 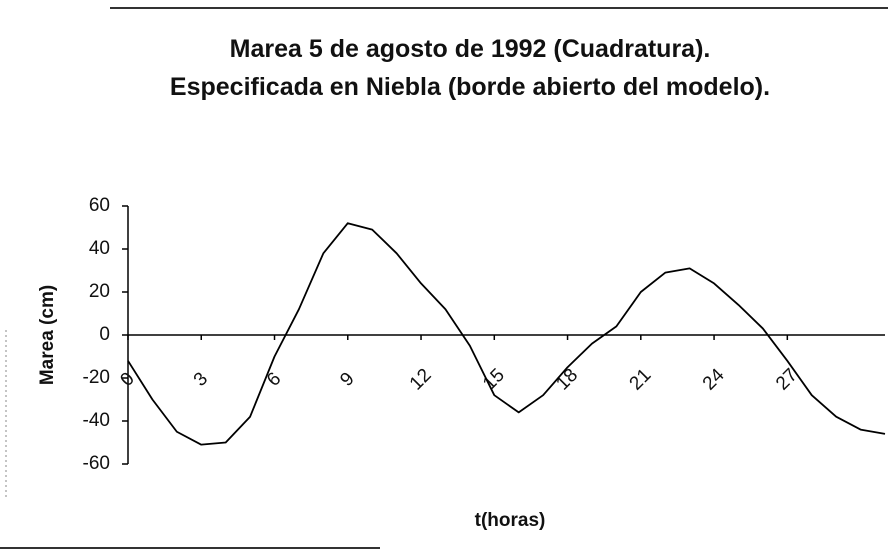 I want to click on x-tick-label: 24, so click(x=714, y=379).